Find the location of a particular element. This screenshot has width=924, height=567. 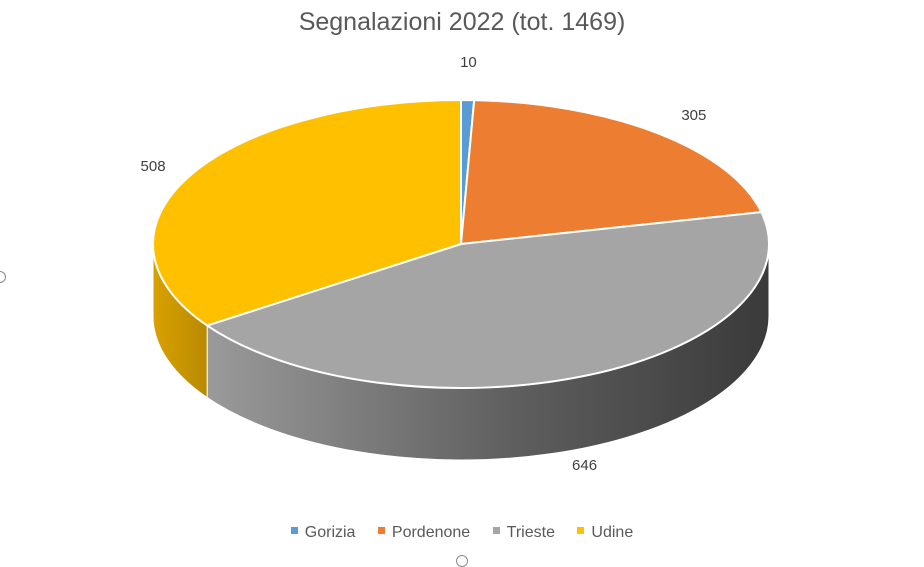

resize-handle-bottom is located at coordinates (462, 561).